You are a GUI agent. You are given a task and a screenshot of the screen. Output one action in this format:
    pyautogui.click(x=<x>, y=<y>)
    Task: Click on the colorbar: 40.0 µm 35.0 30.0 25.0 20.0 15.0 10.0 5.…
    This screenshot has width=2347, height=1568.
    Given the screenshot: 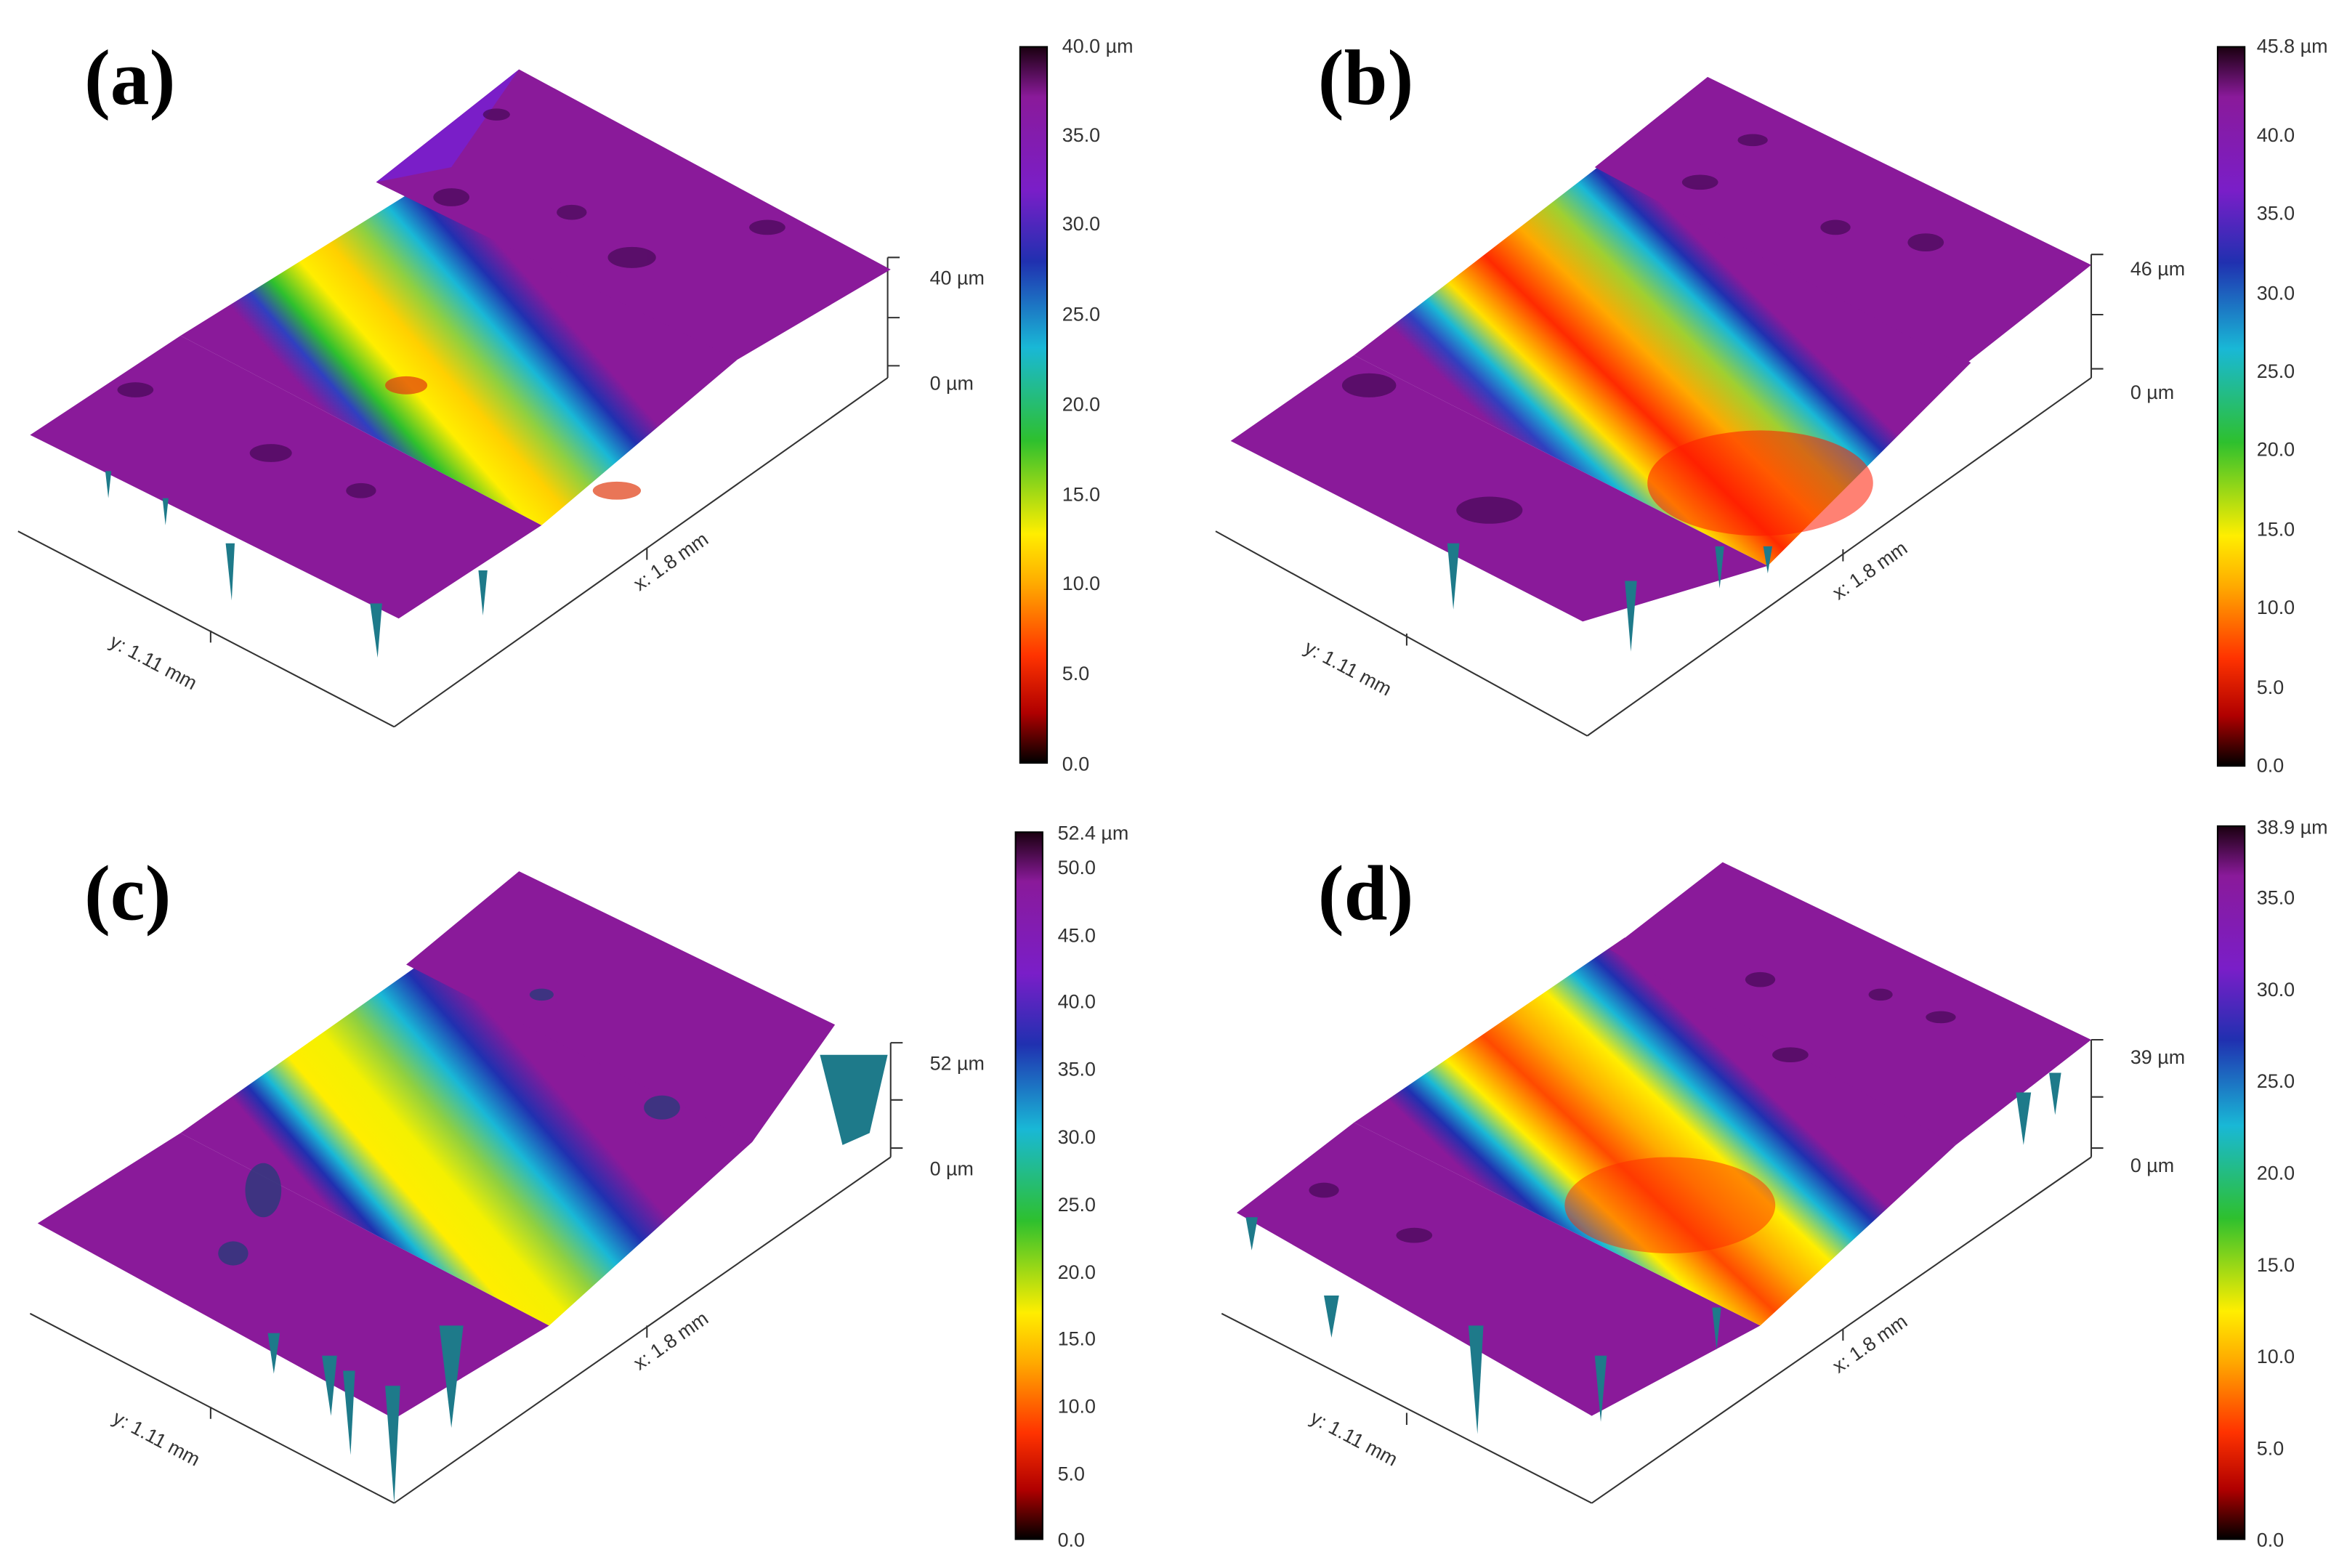 What is the action you would take?
    pyautogui.click(x=1076, y=405)
    